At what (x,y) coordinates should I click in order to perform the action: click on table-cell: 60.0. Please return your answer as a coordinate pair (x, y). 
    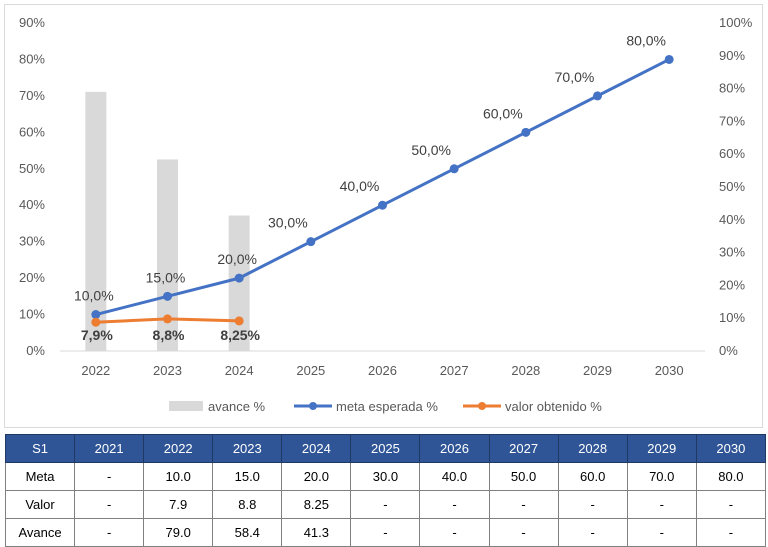
    Looking at the image, I should click on (592, 476).